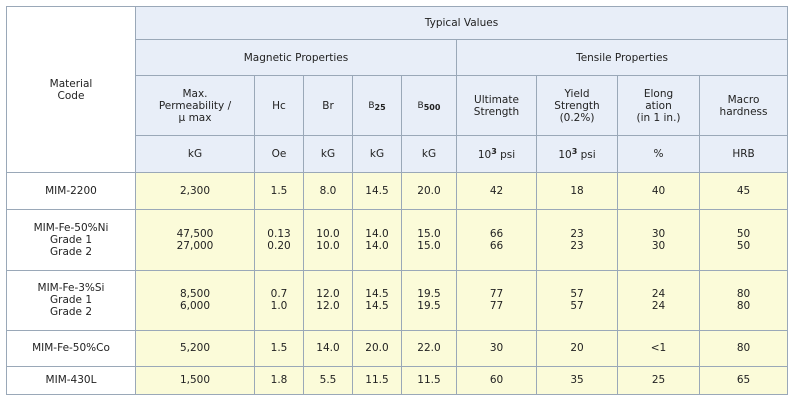  What do you see at coordinates (622, 58) in the screenshot?
I see `tensile-properties-header: Tensile Properties` at bounding box center [622, 58].